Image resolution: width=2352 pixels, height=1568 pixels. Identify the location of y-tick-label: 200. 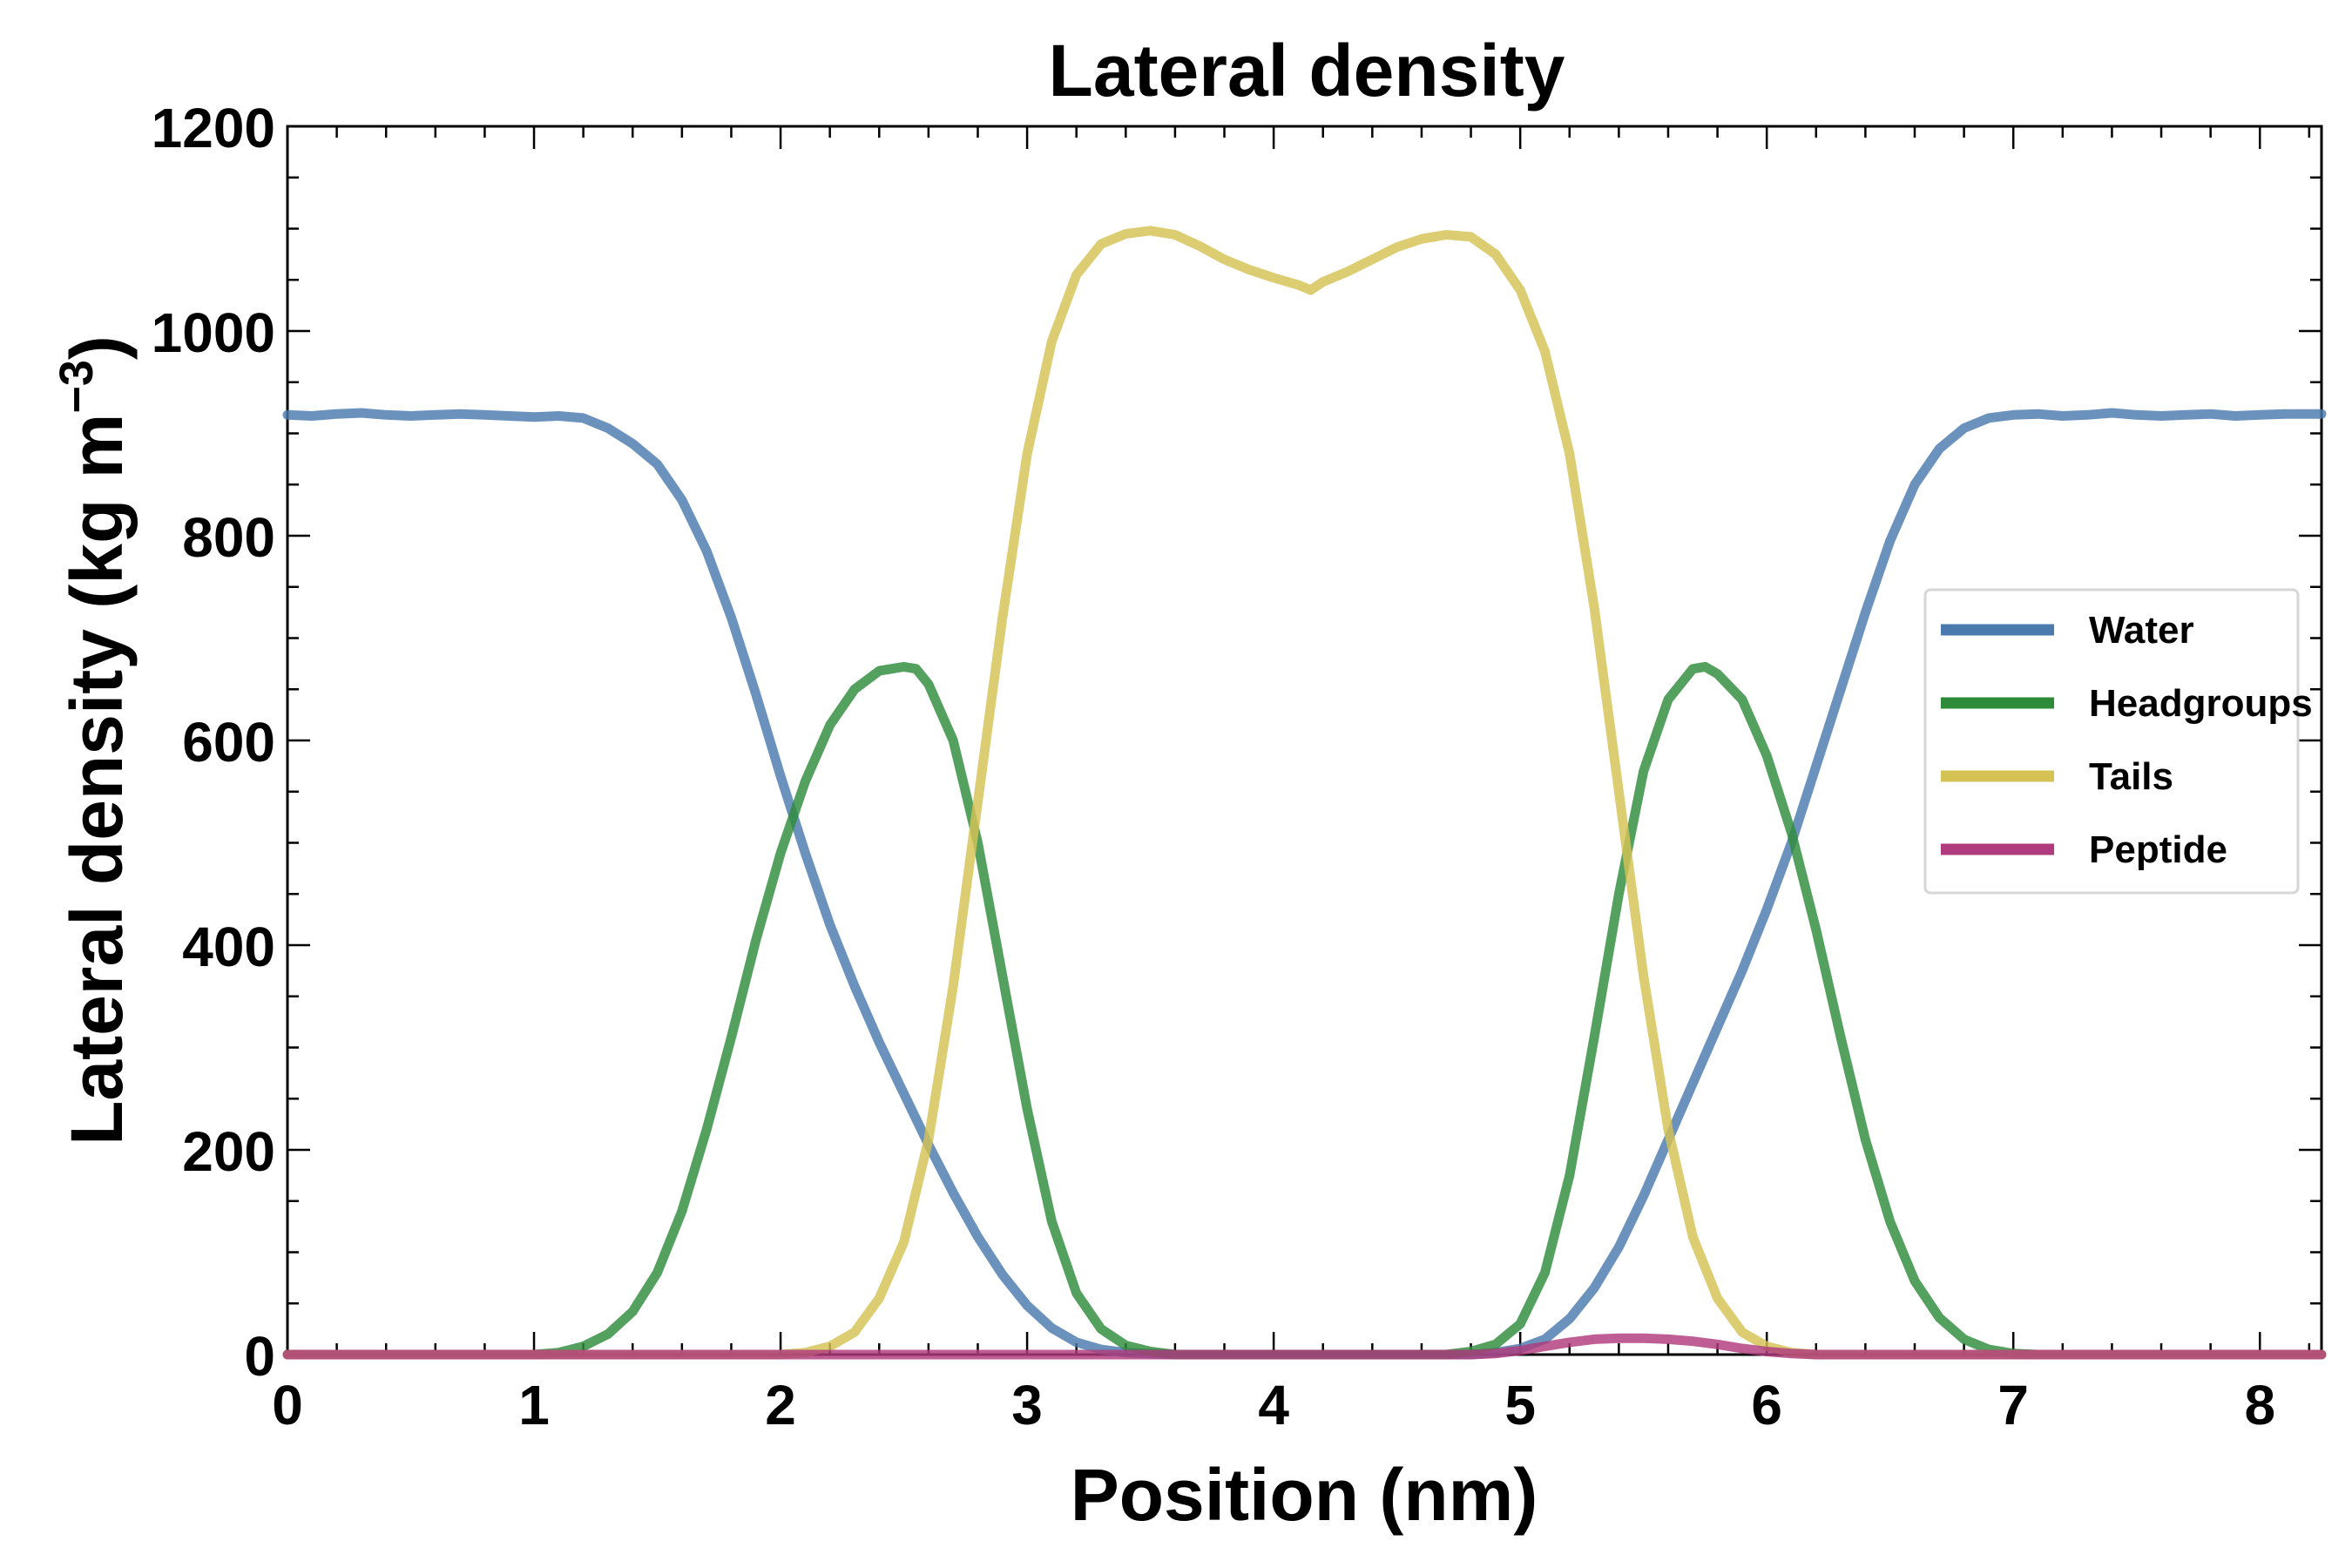
(228, 1152).